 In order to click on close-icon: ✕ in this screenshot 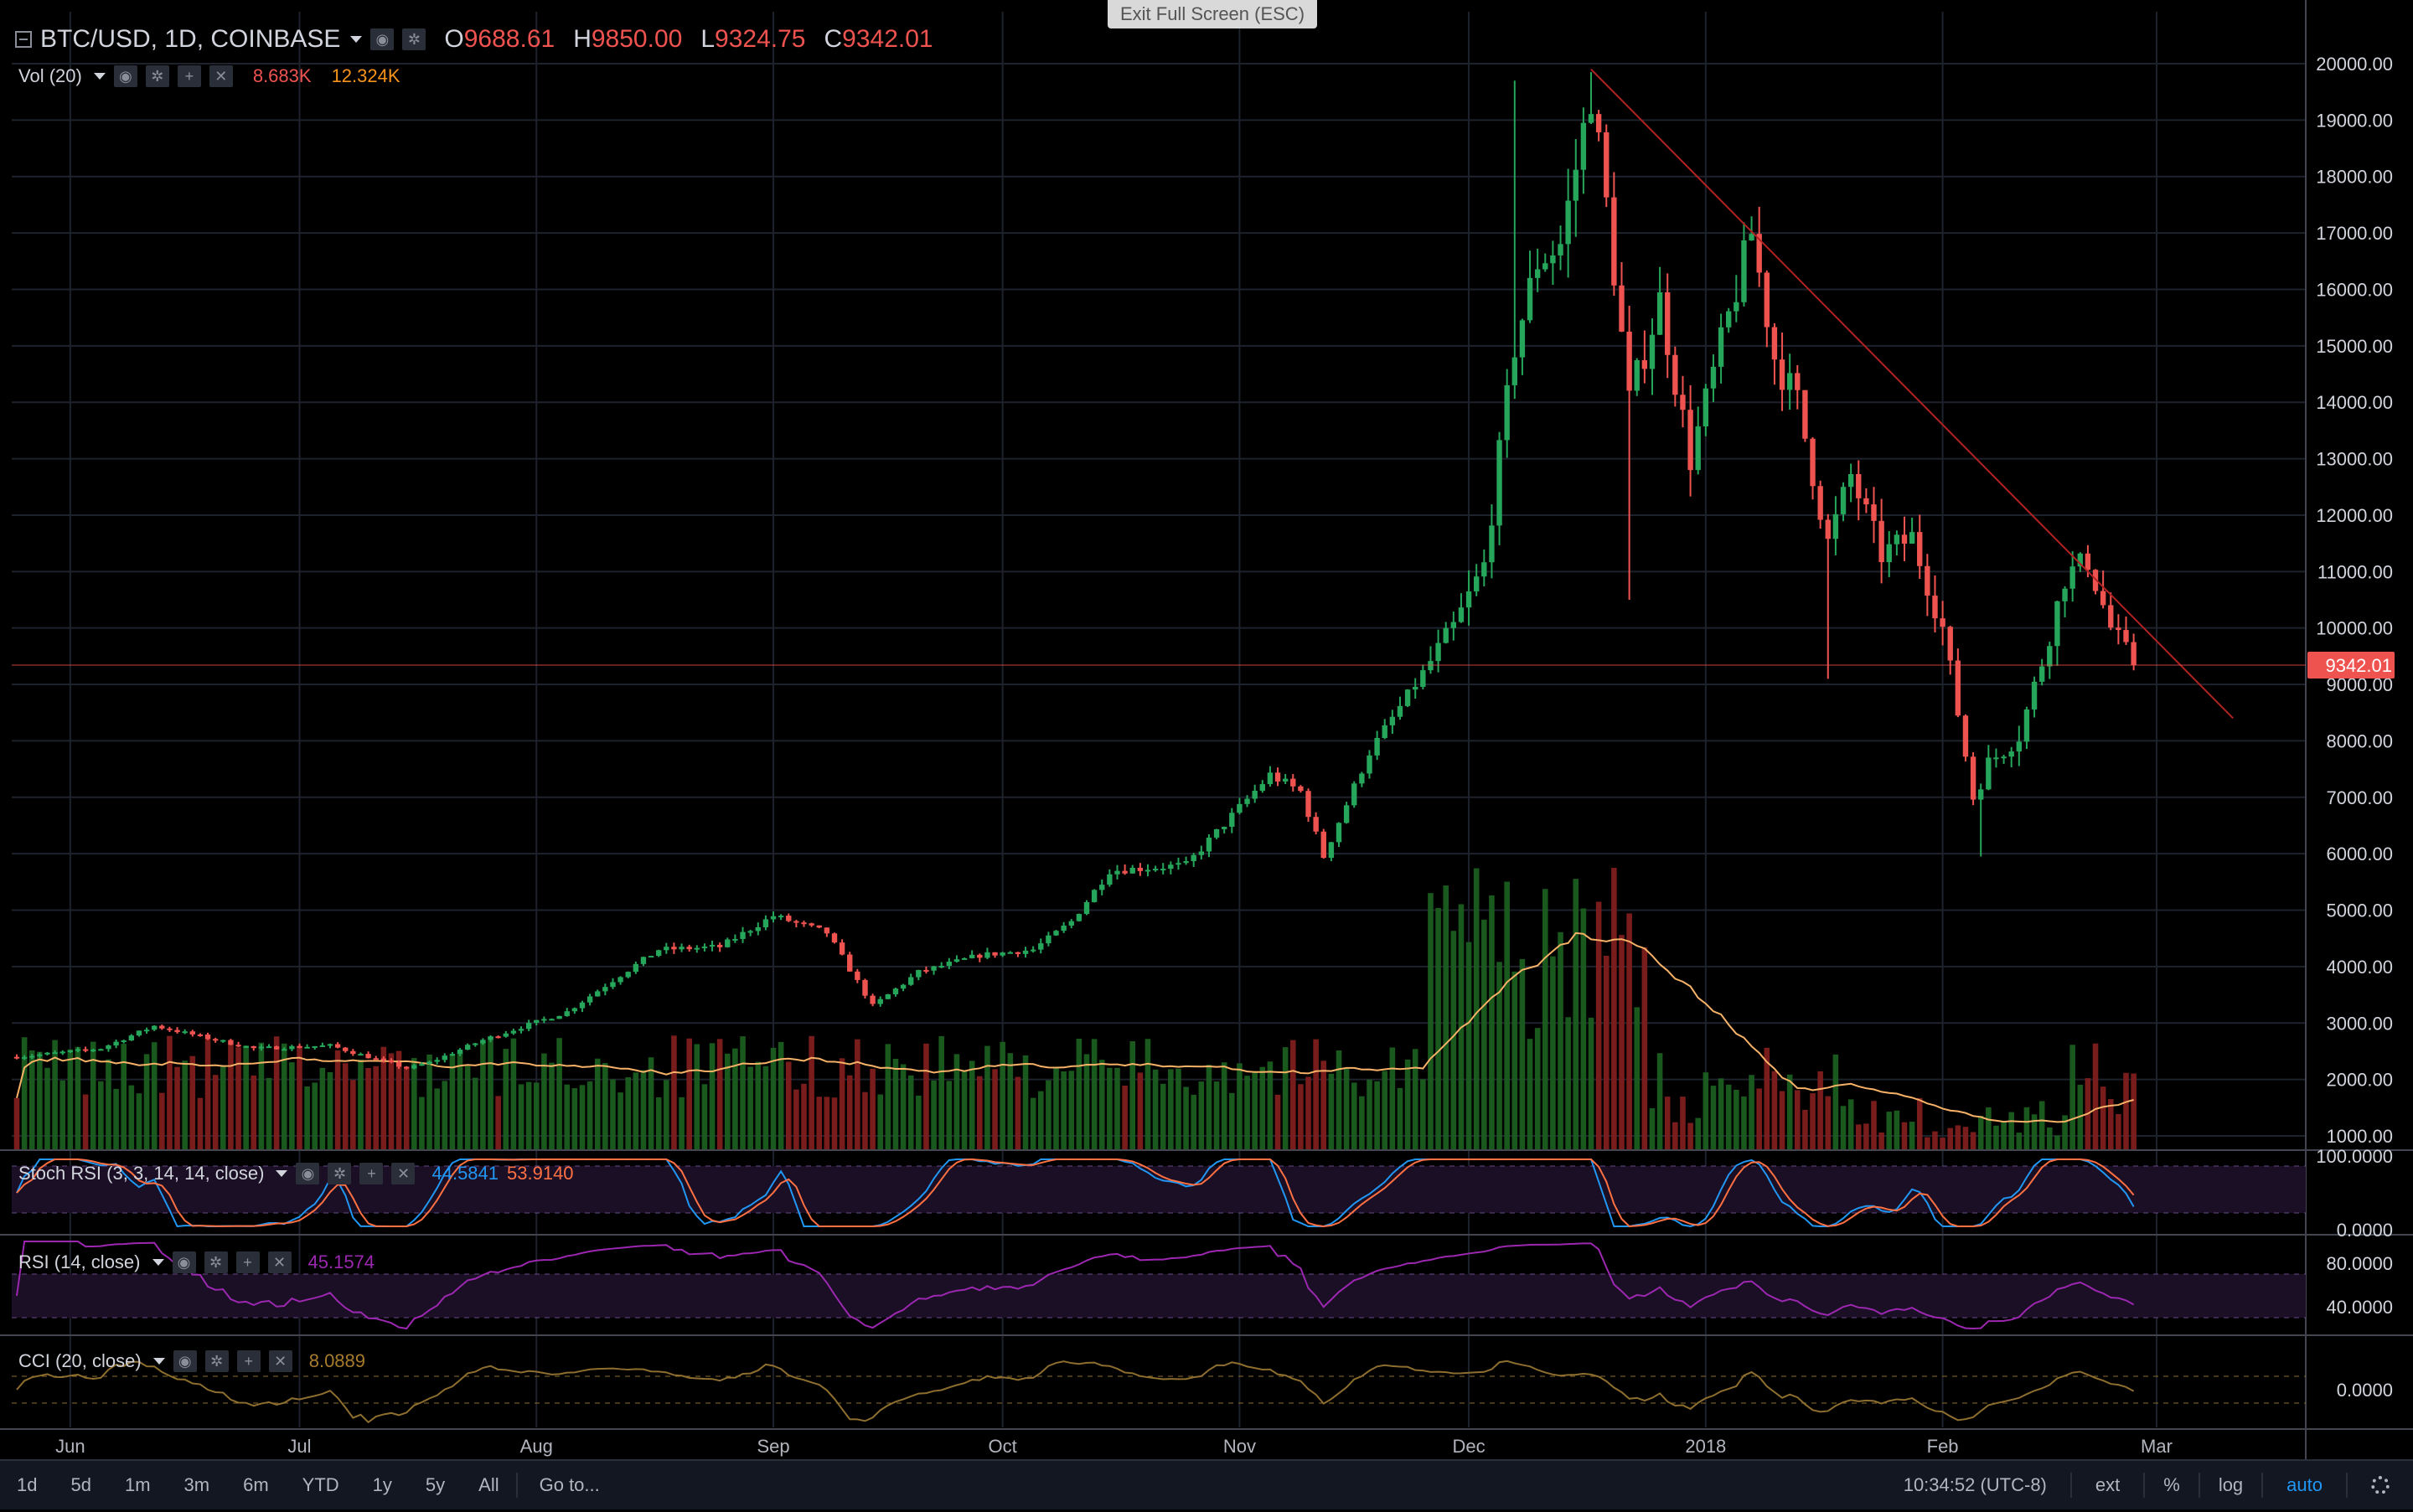, I will do `click(280, 1361)`.